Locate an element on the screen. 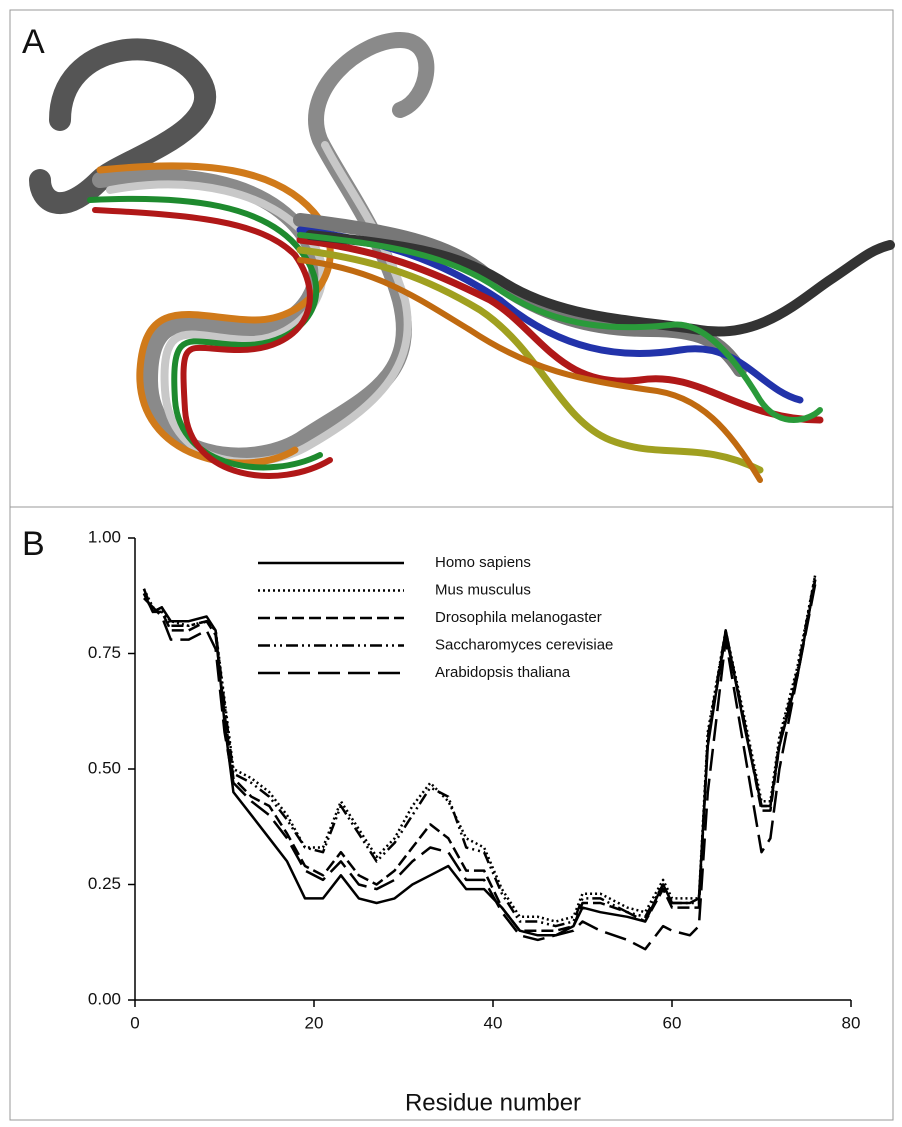  legend-label: Saccharomyces cerevisiae is located at coordinates (524, 644).